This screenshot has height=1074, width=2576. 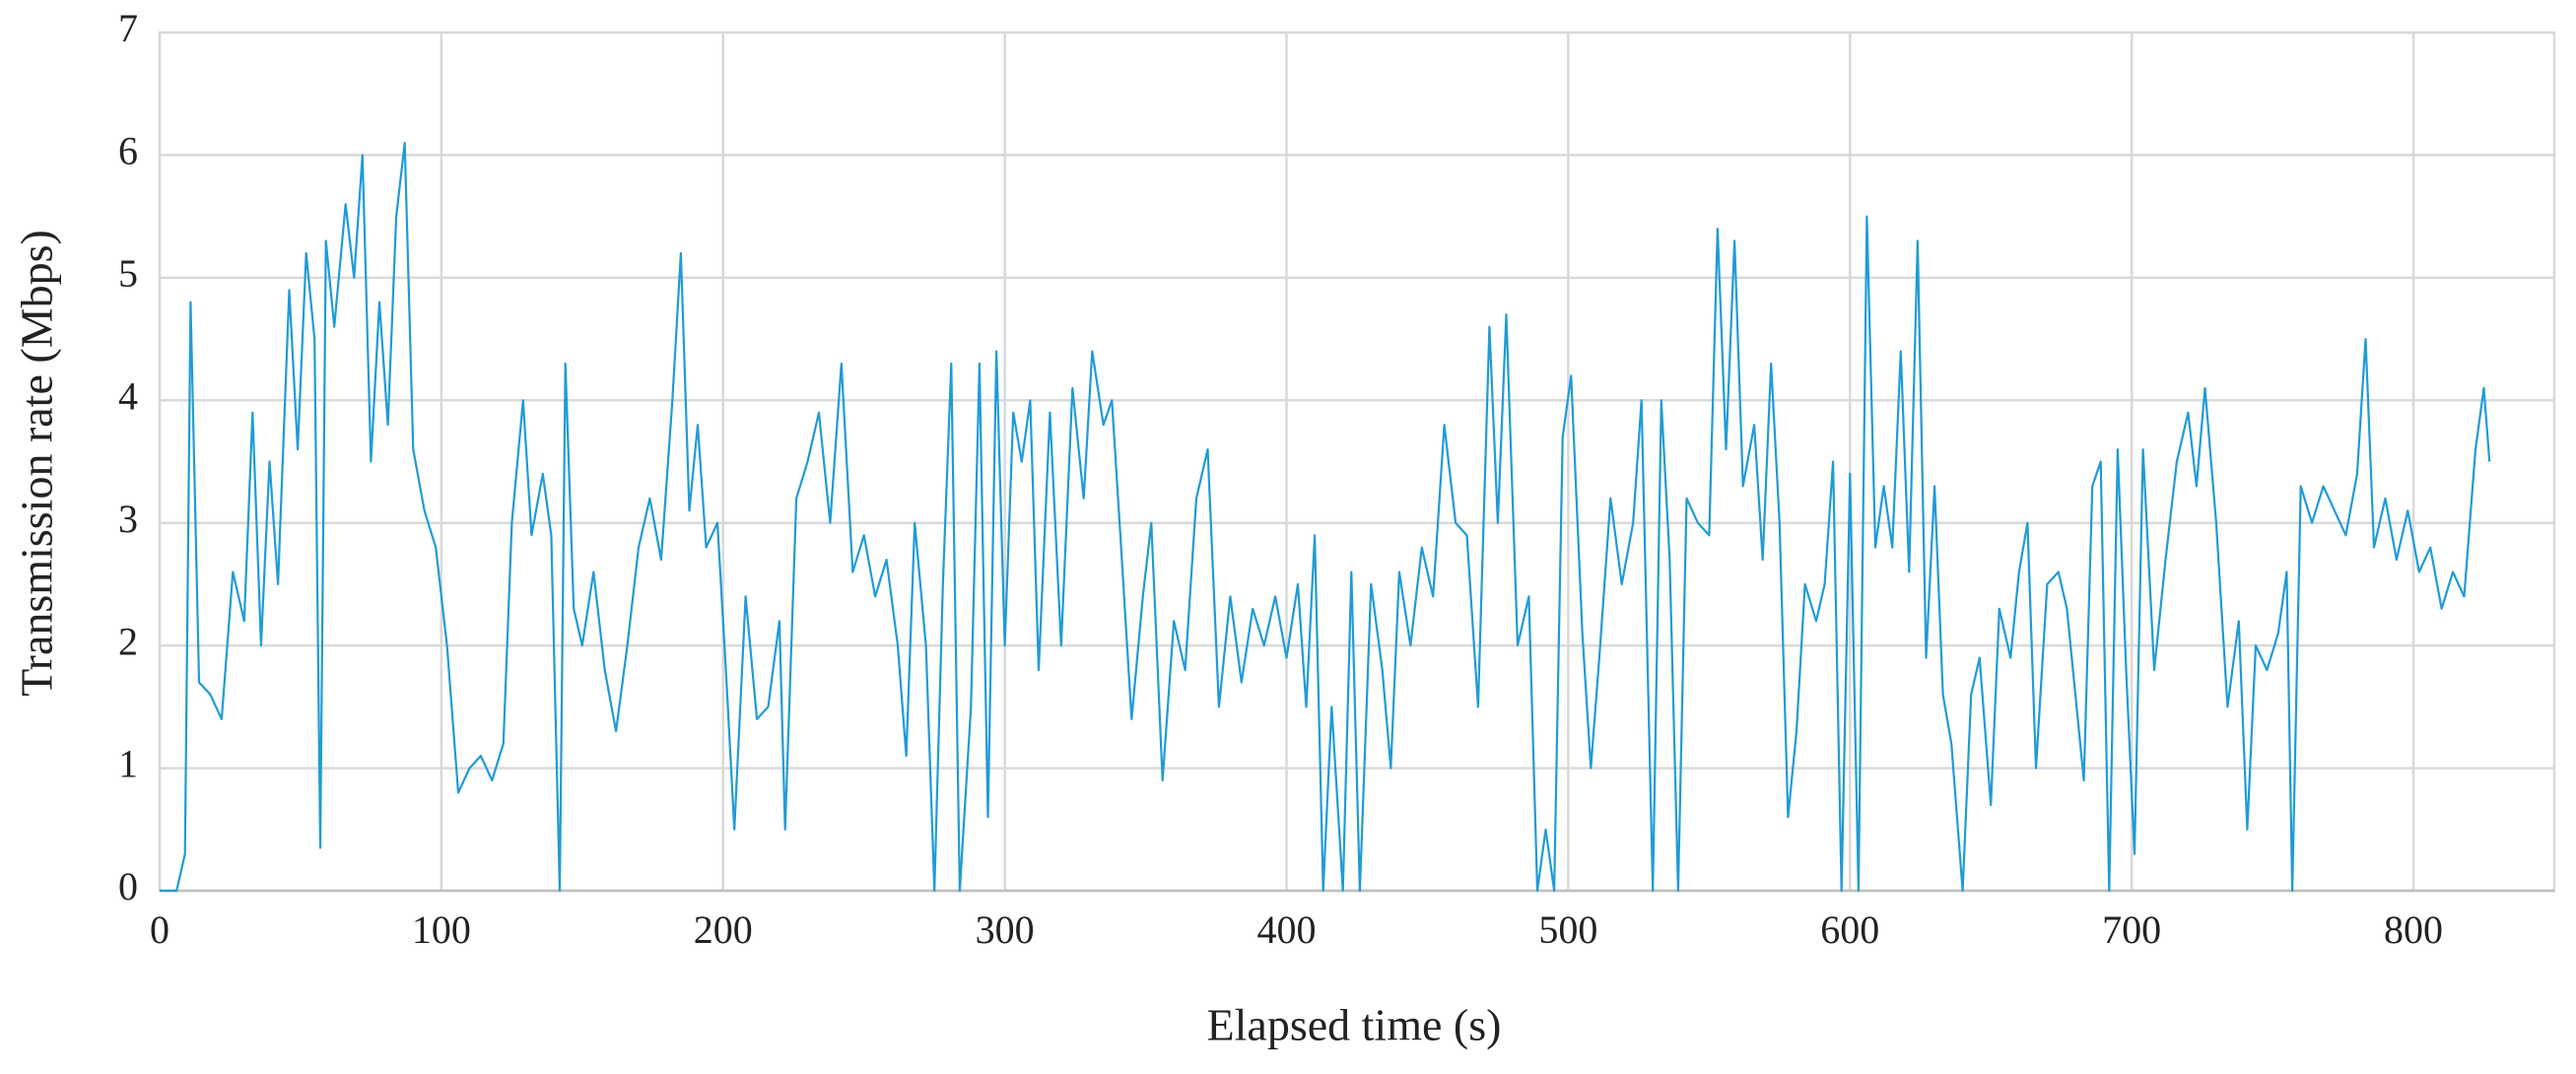 I want to click on x-tick-label: 500, so click(x=1567, y=929).